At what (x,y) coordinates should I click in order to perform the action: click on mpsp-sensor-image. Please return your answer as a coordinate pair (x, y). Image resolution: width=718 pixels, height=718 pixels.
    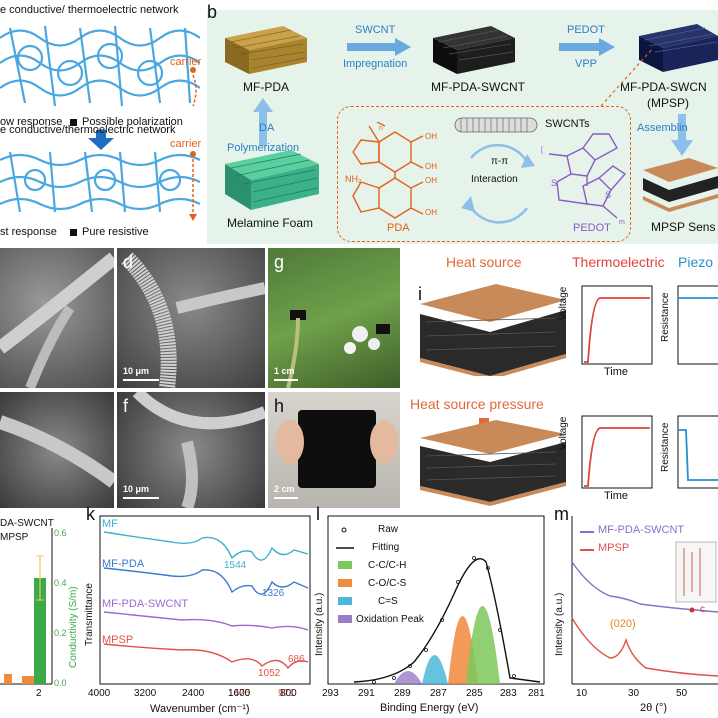
    Looking at the image, I should click on (680, 185).